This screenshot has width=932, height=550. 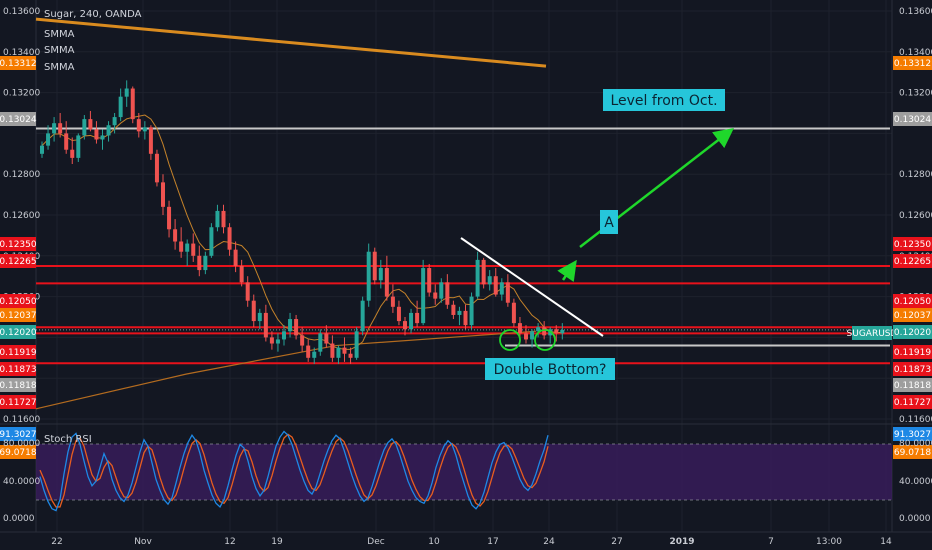 I want to click on smma-legend-2: SMMA, so click(x=59, y=50).